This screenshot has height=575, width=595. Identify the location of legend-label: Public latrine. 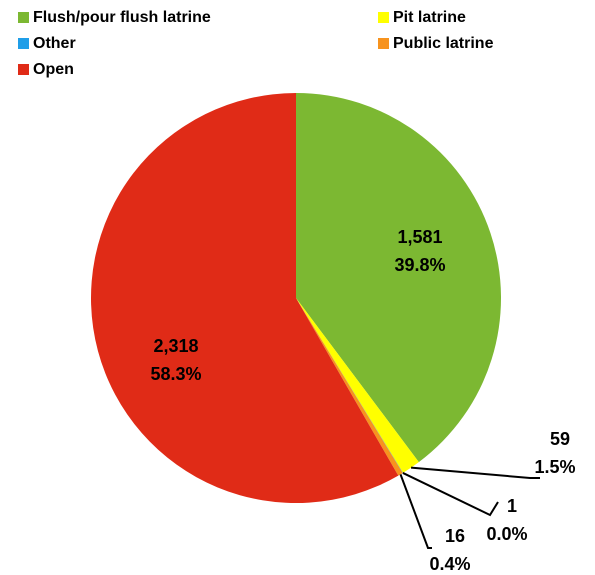
(443, 43).